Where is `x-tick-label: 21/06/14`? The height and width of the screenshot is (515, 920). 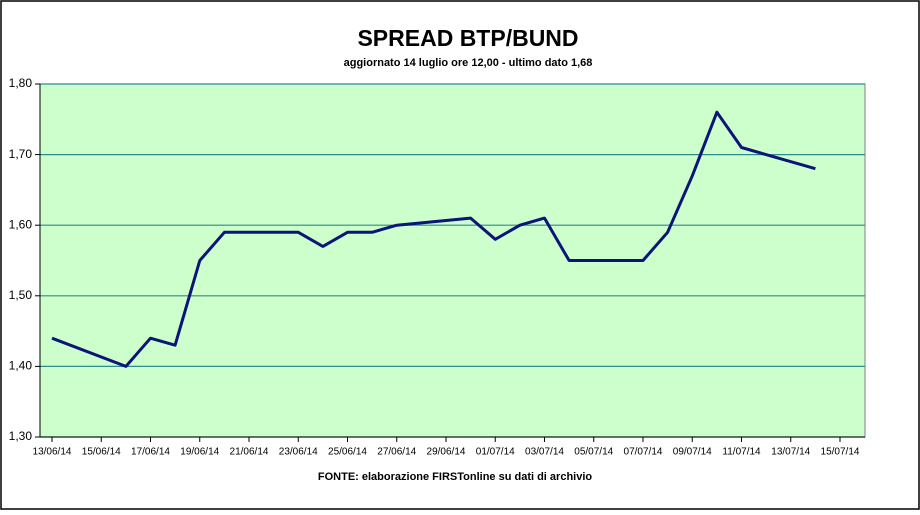 x-tick-label: 21/06/14 is located at coordinates (249, 452).